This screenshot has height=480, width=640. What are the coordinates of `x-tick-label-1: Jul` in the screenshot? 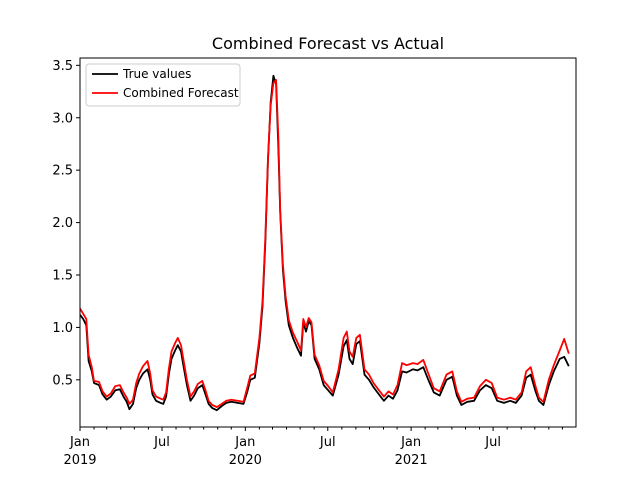 It's located at (161, 442).